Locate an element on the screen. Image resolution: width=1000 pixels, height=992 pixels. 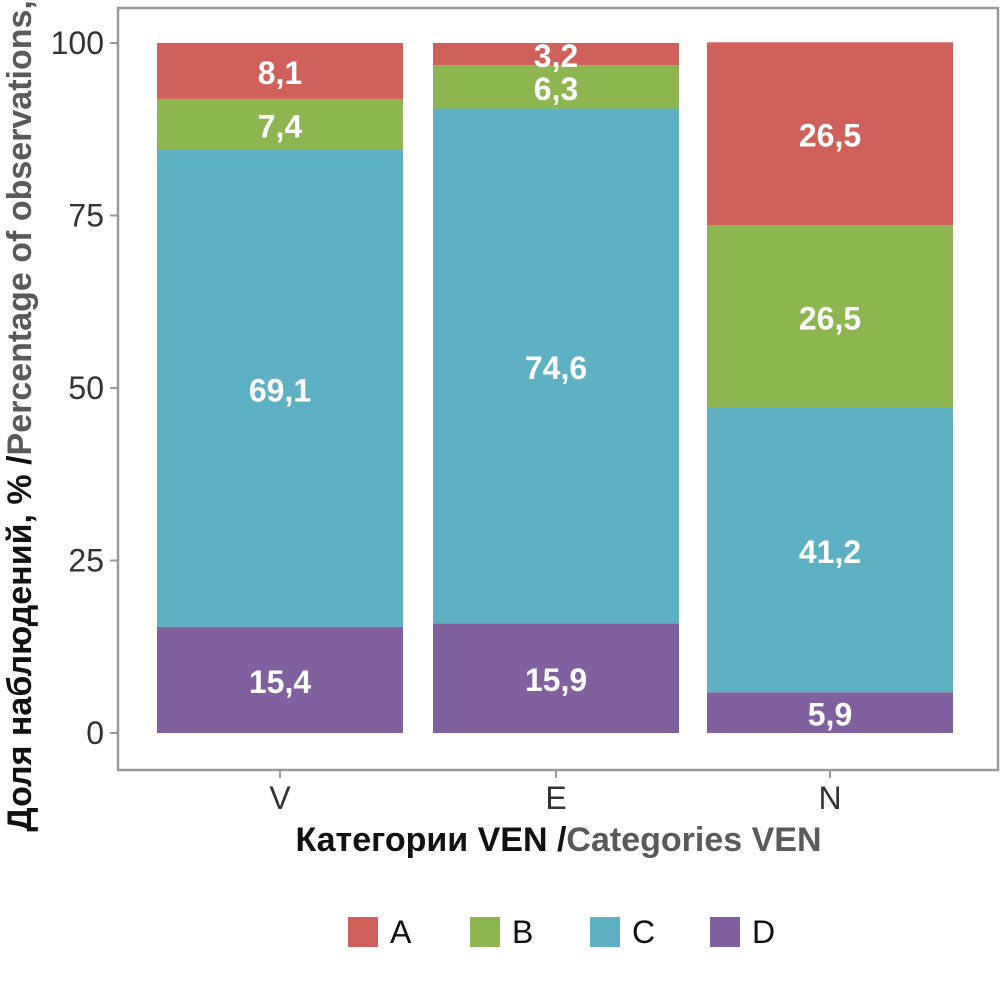
data-label-a-v: 8,1 is located at coordinates (280, 73).